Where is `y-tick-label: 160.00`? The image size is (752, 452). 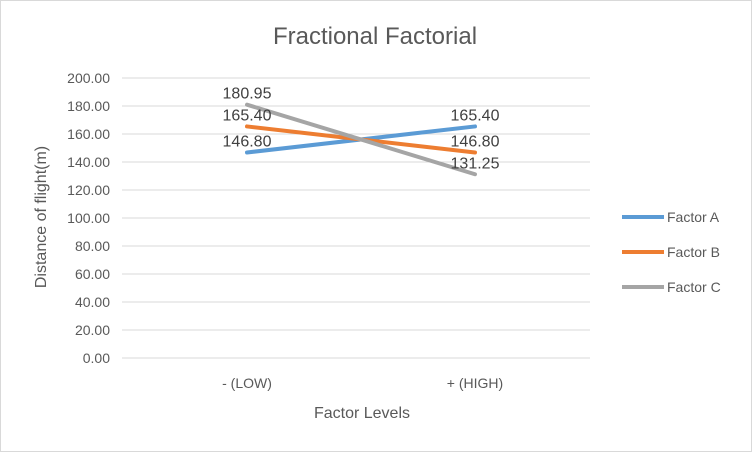
y-tick-label: 160.00 is located at coordinates (88, 134).